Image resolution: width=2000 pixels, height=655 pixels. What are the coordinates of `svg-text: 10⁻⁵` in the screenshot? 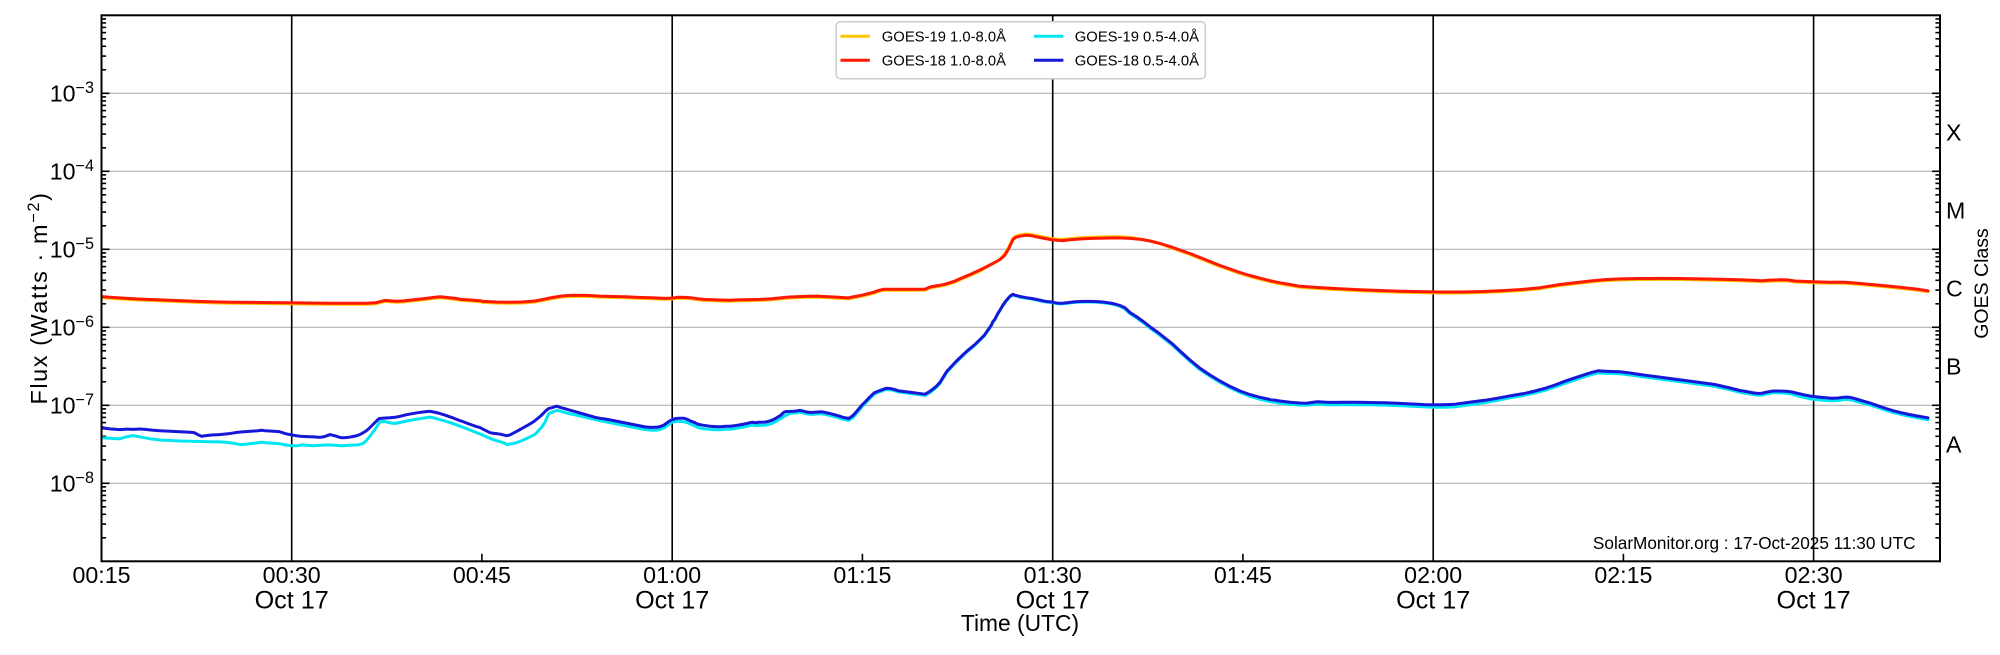 It's located at (72, 249).